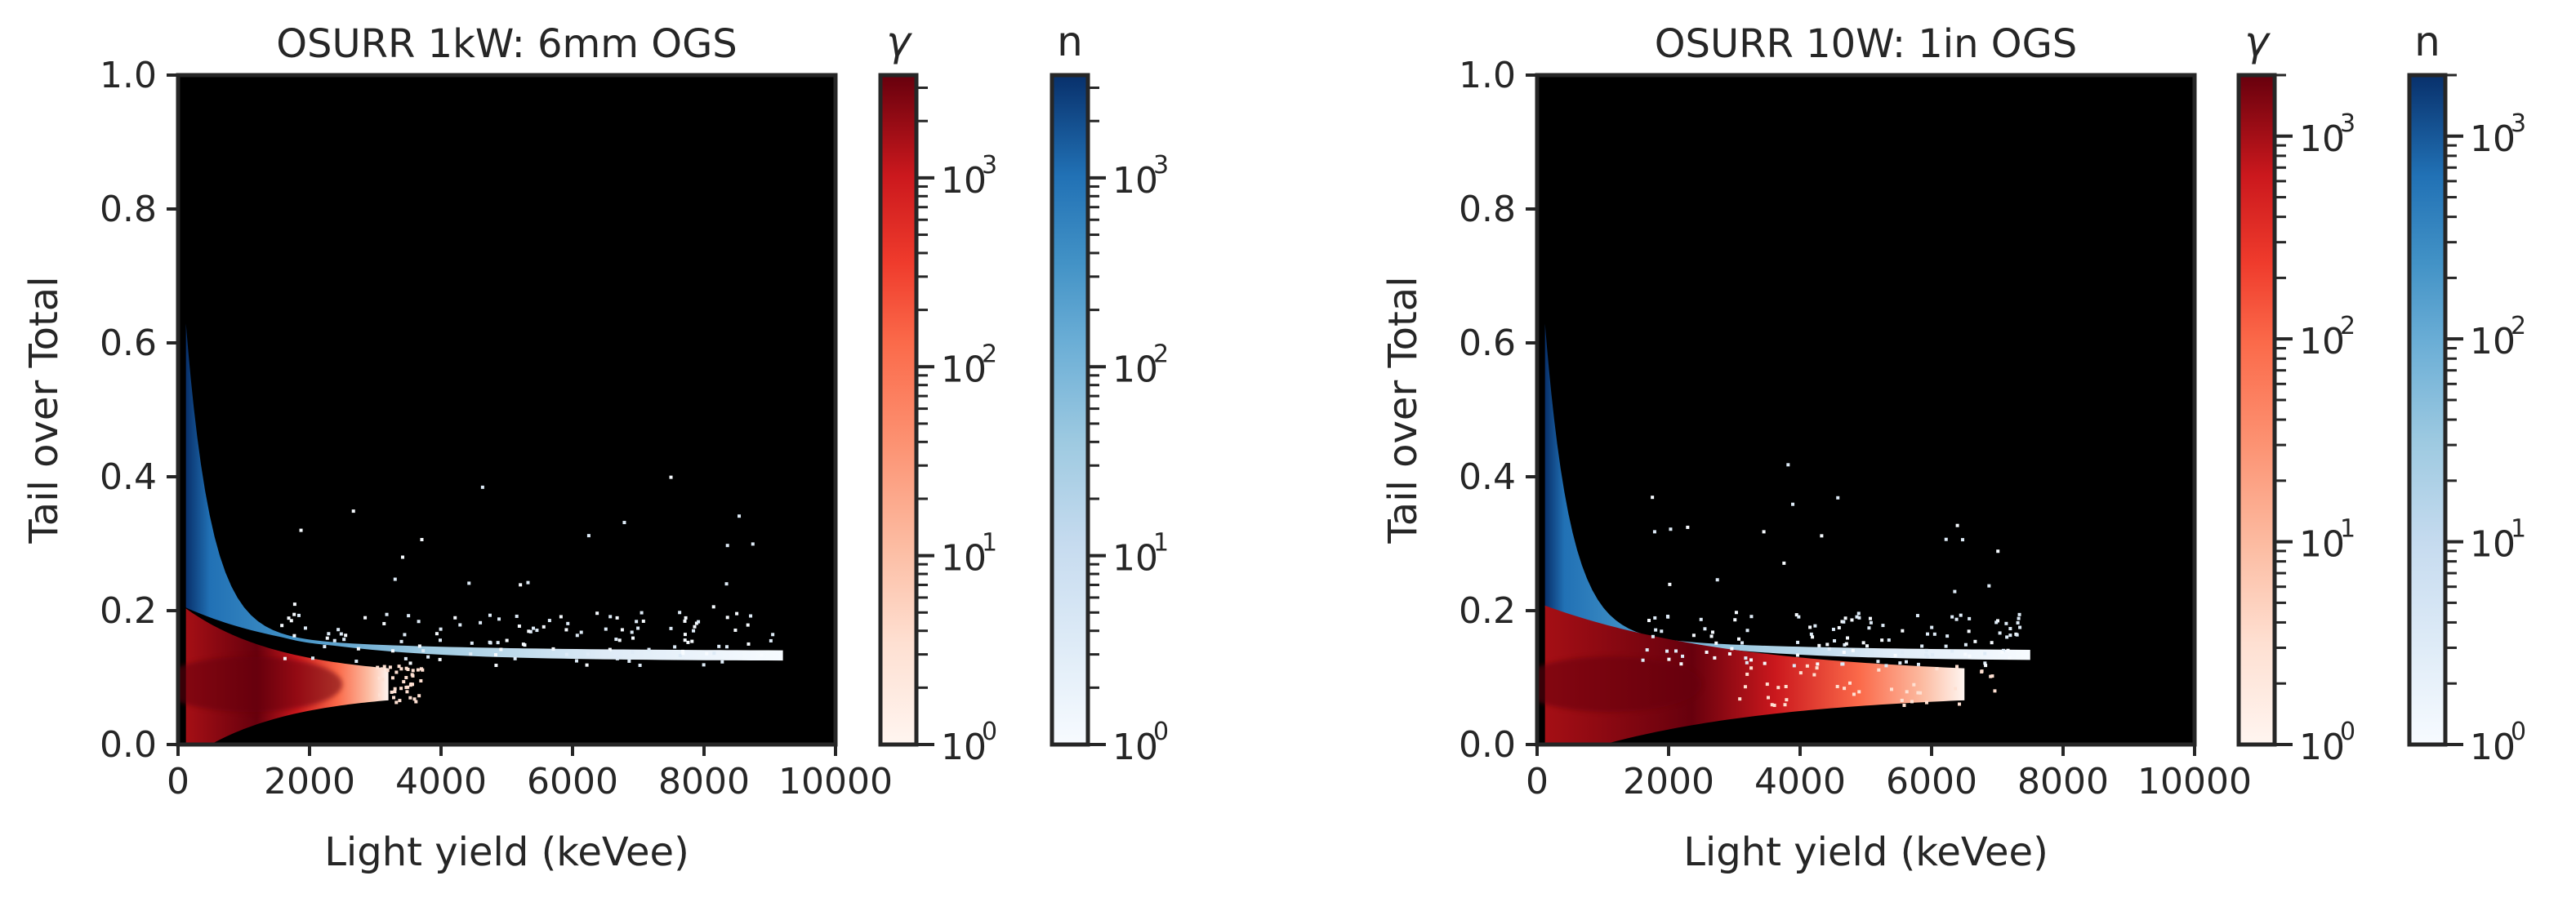 This screenshot has width=2576, height=898. What do you see at coordinates (1161, 543) in the screenshot?
I see `colorbar-tick-exponent: 1` at bounding box center [1161, 543].